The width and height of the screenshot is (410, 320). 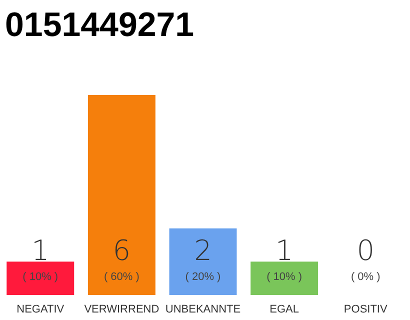 What do you see at coordinates (99, 25) in the screenshot?
I see `chart-title: 0151449271` at bounding box center [99, 25].